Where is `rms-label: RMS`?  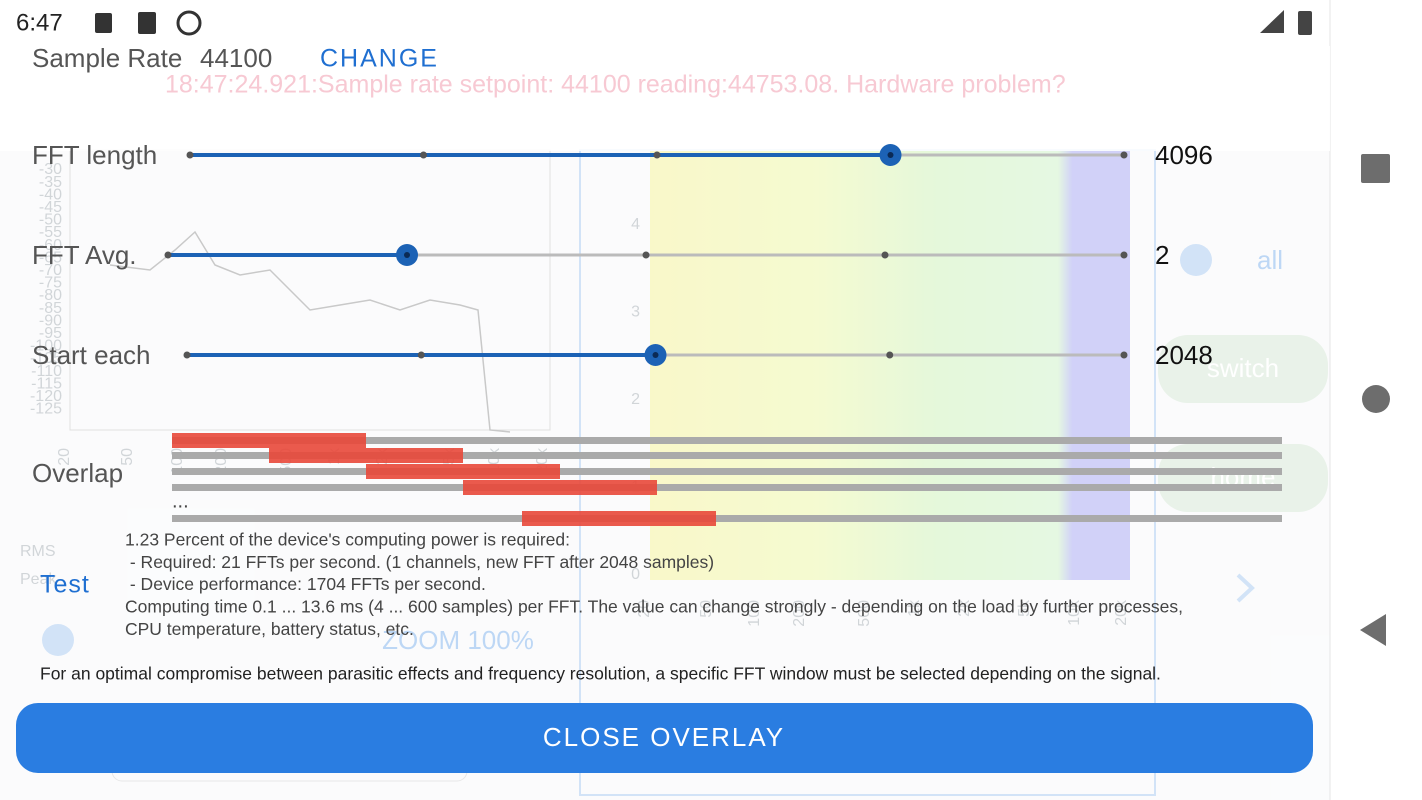
rms-label: RMS is located at coordinates (38, 551).